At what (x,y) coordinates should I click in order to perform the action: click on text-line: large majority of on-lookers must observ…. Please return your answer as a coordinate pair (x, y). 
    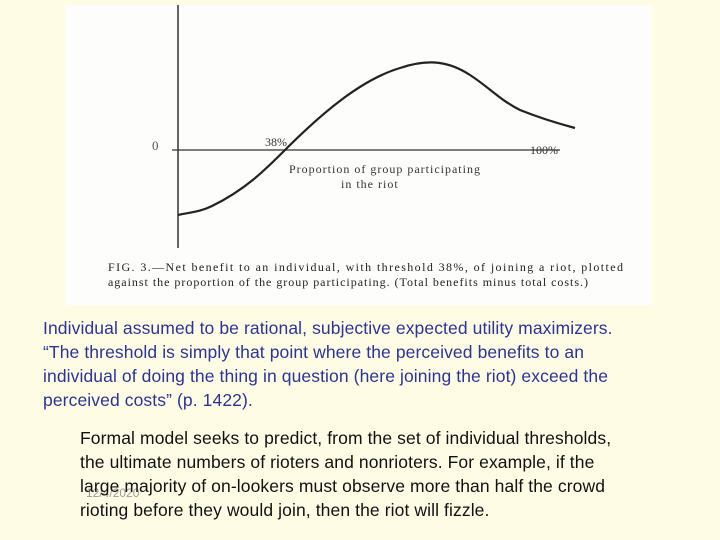
    Looking at the image, I should click on (343, 486).